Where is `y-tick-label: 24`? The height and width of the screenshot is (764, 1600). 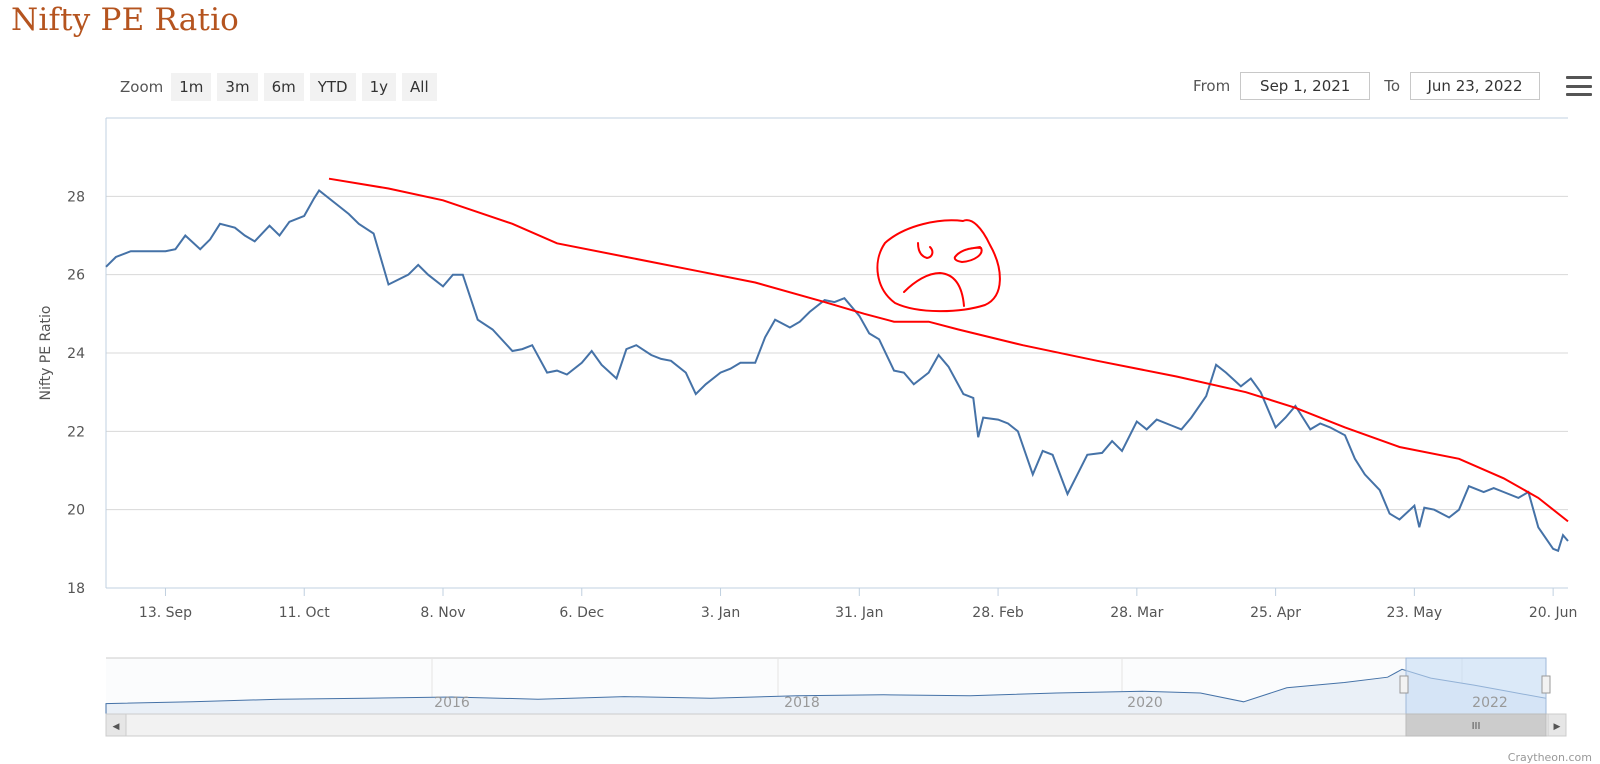 y-tick-label: 24 is located at coordinates (76, 354).